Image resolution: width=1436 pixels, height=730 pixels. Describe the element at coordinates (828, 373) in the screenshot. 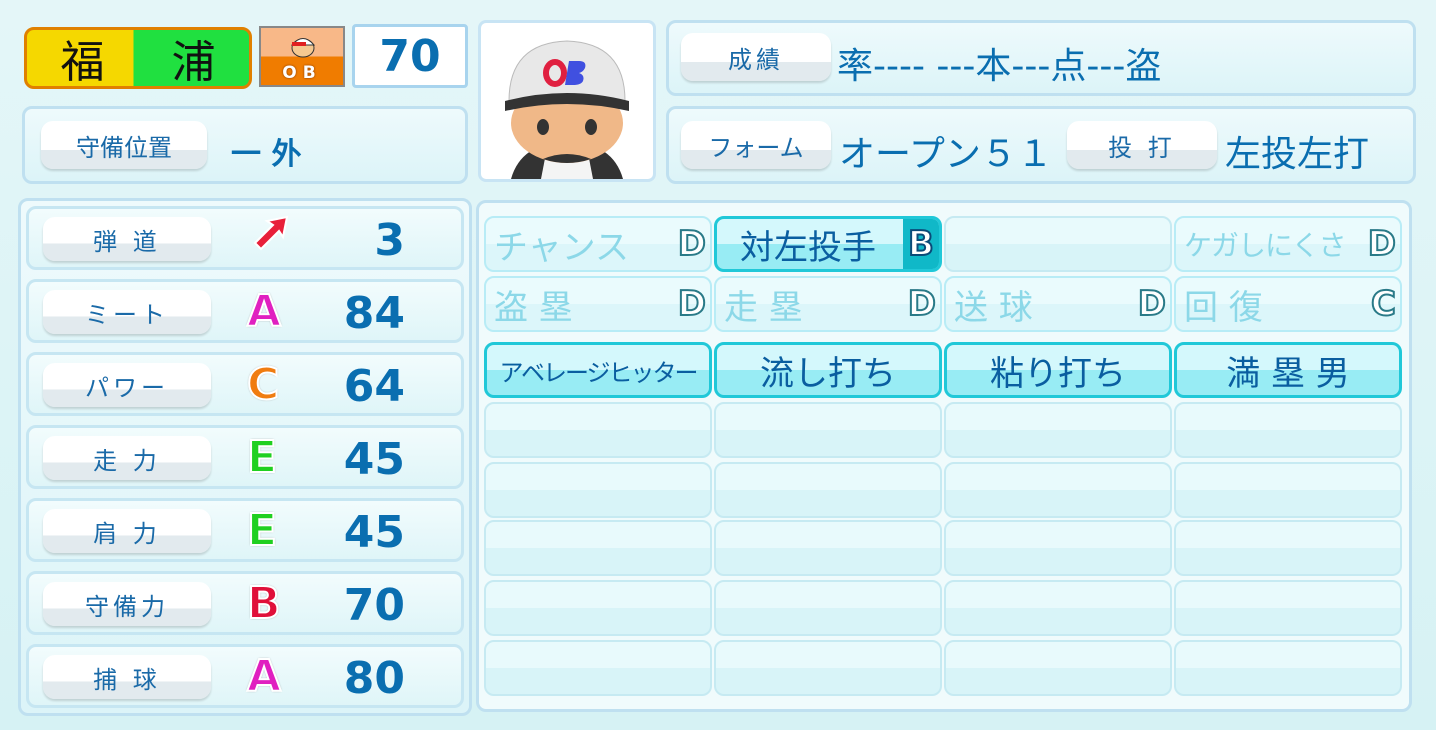

I see `ability-name: 流し打ち` at that location.